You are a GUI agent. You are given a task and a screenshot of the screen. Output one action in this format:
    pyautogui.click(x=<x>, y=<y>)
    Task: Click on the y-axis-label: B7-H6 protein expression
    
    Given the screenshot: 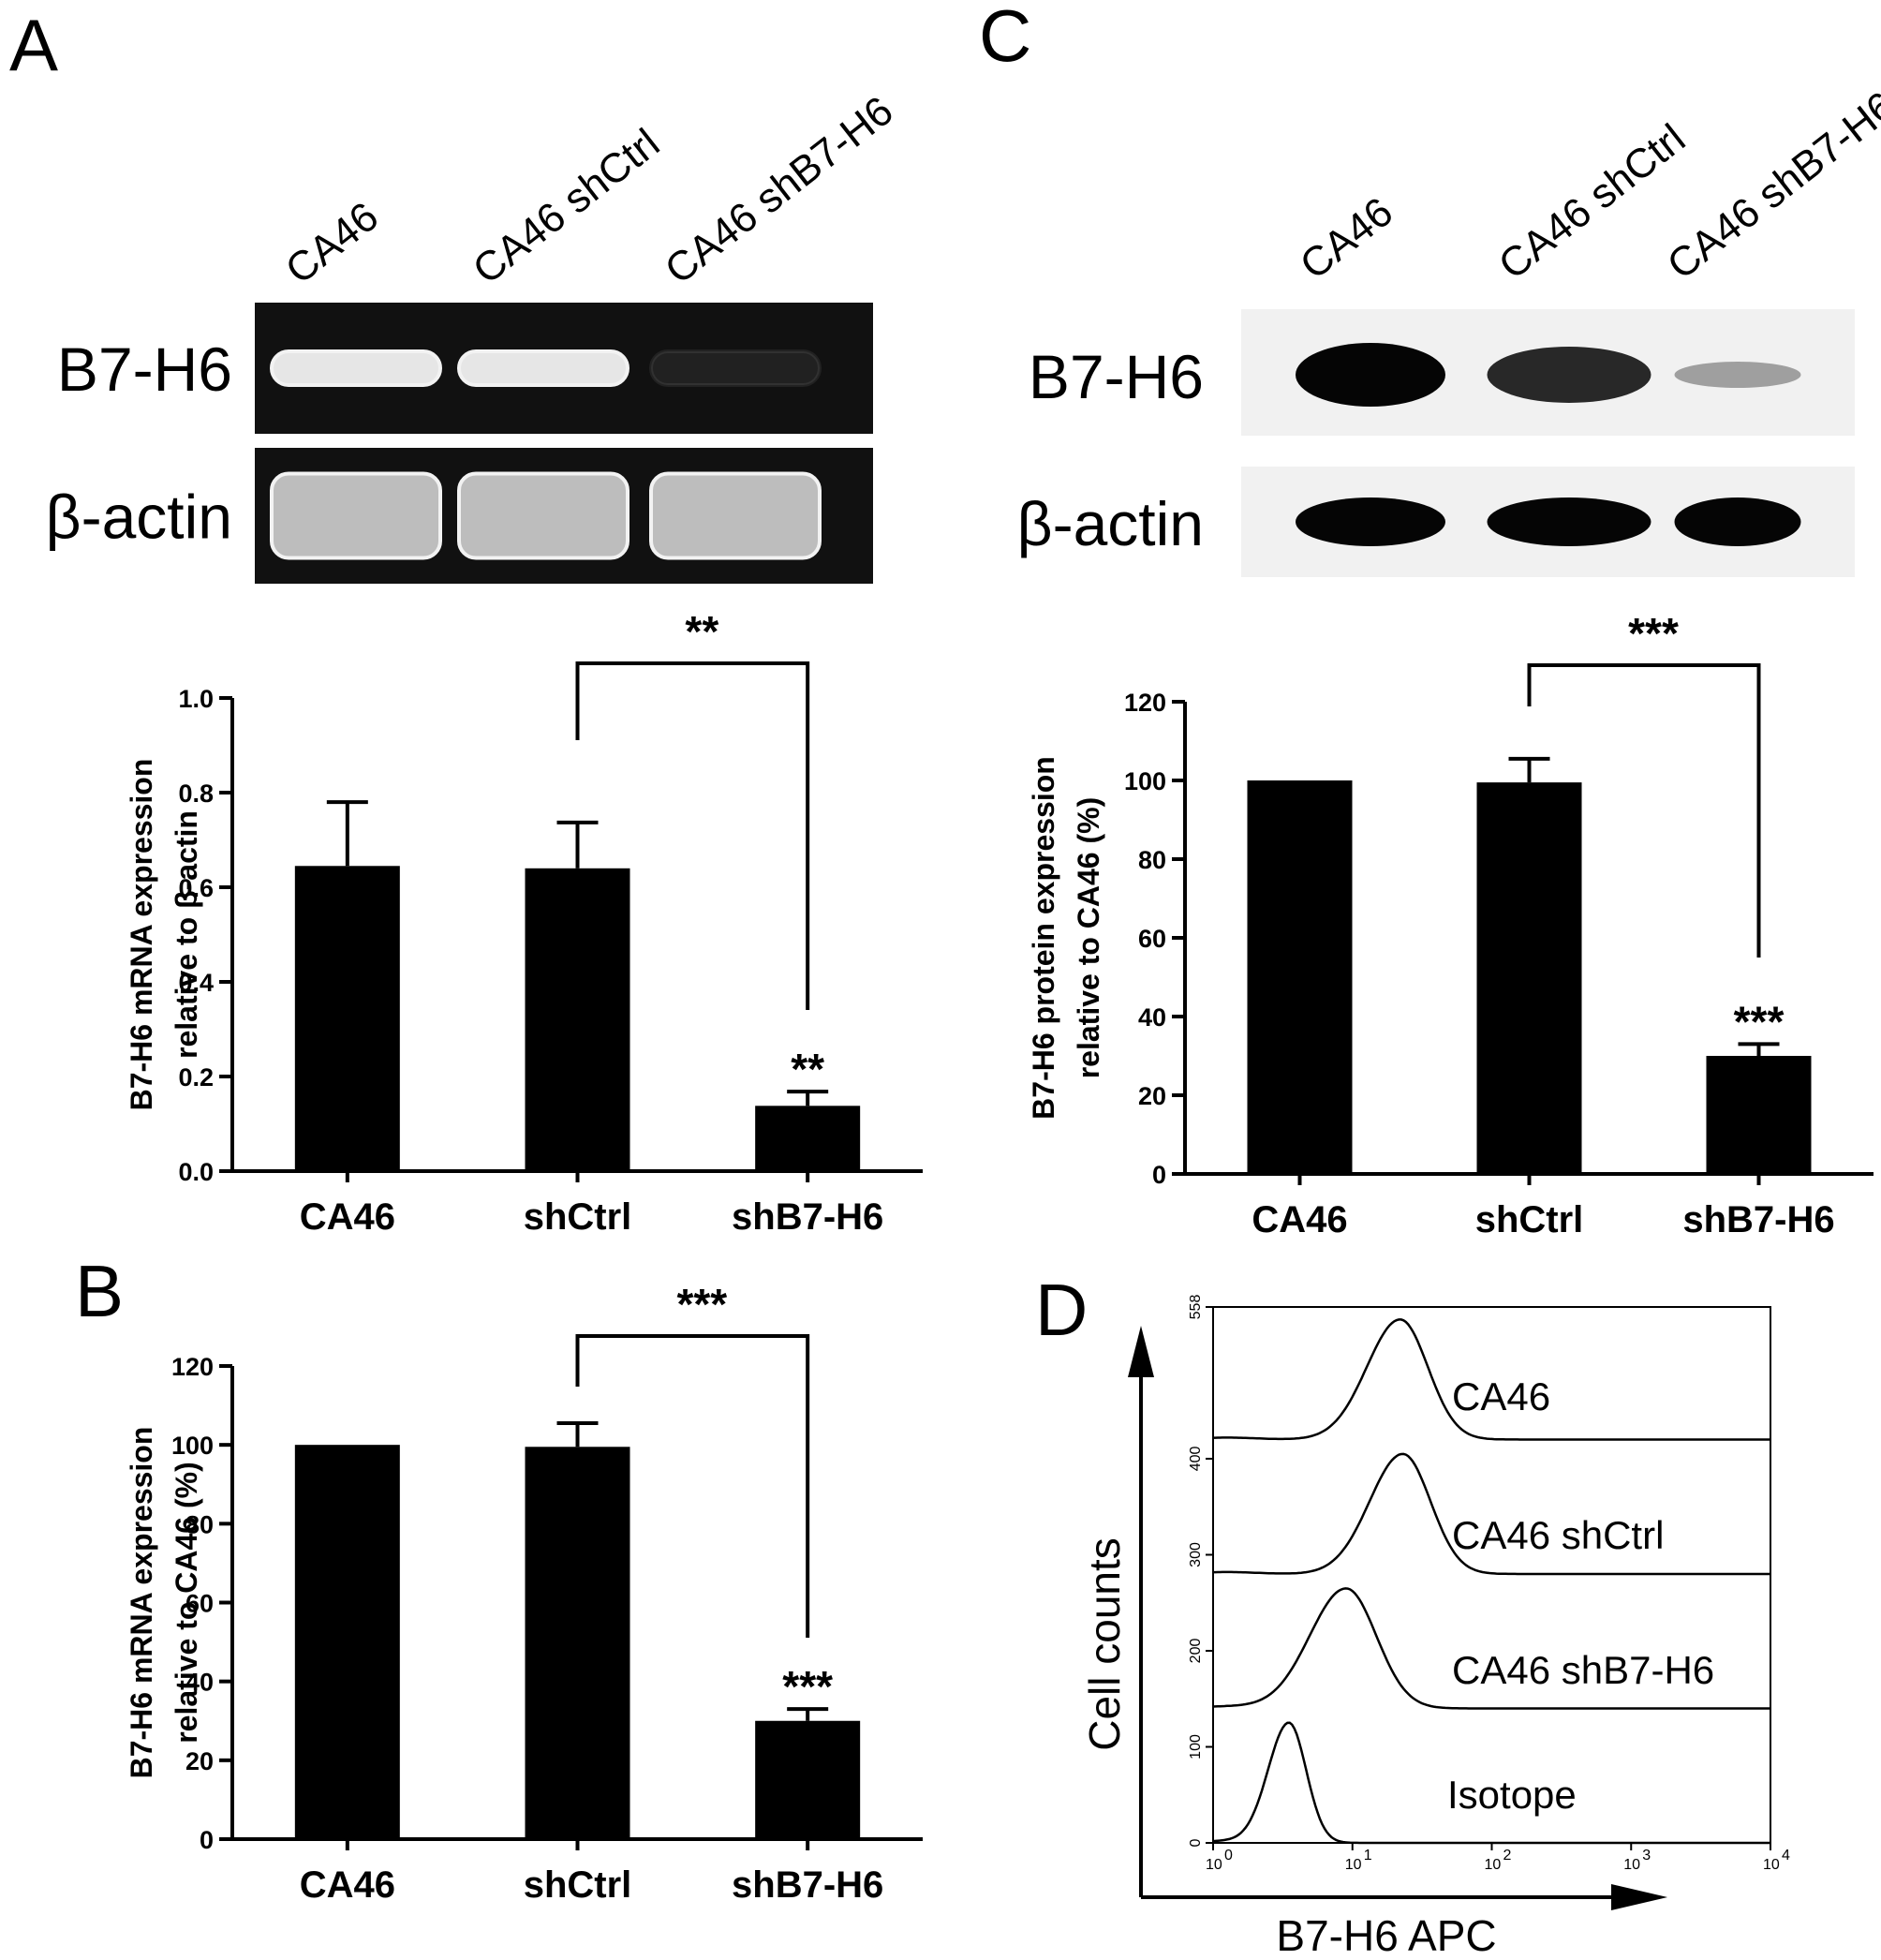 What is the action you would take?
    pyautogui.click(x=1043, y=938)
    